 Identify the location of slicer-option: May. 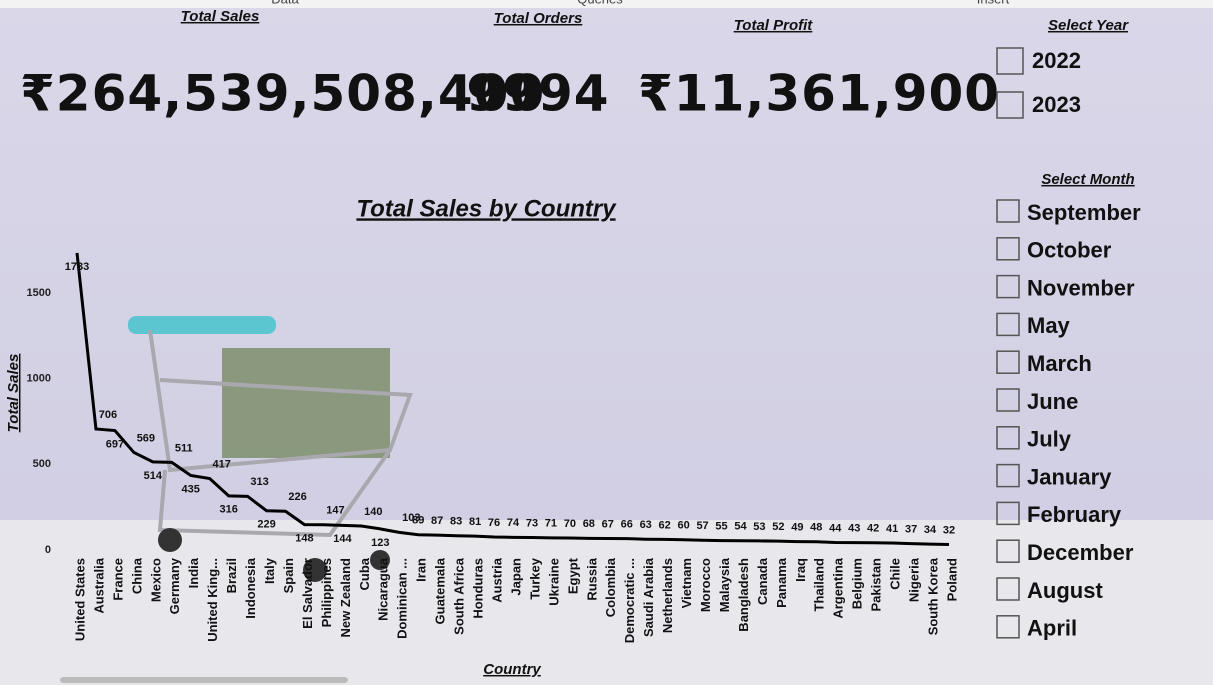
(1049, 325).